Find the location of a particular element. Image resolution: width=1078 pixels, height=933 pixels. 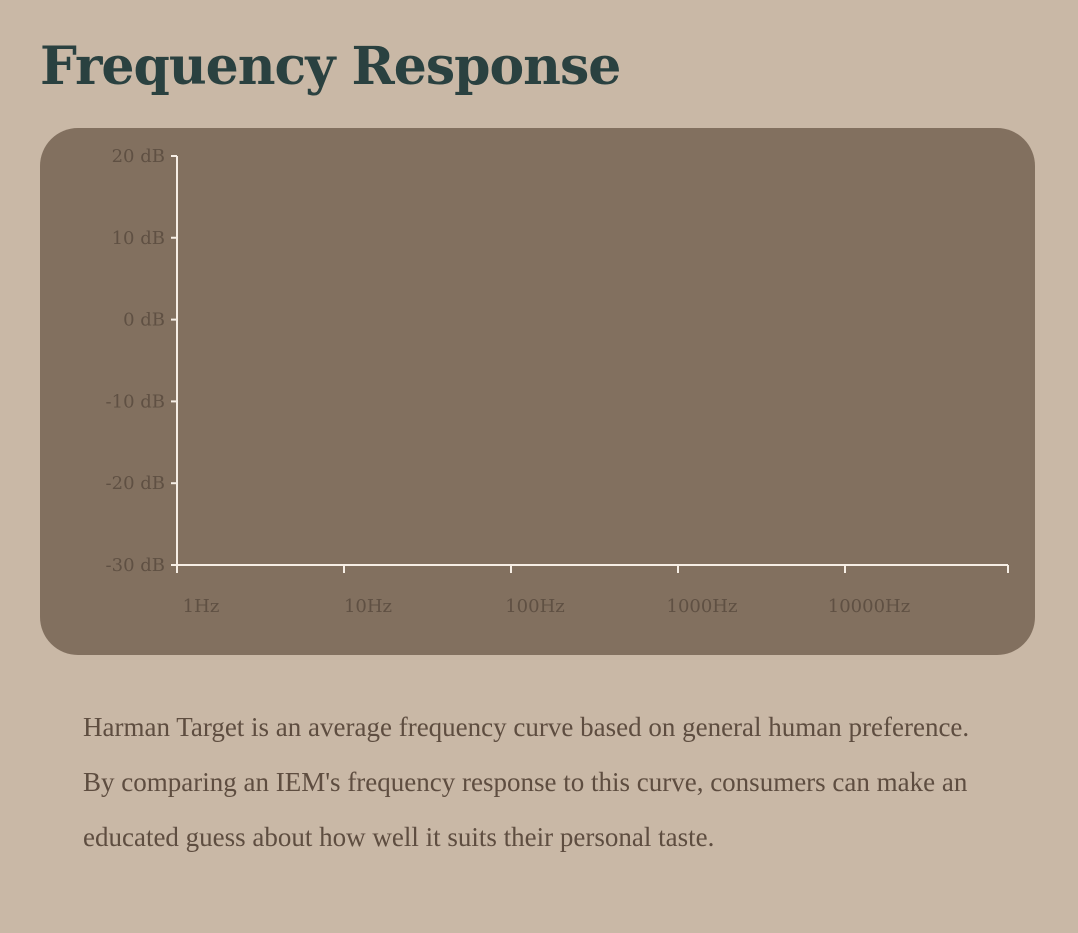

y-tick-label: 0 dB is located at coordinates (144, 320).